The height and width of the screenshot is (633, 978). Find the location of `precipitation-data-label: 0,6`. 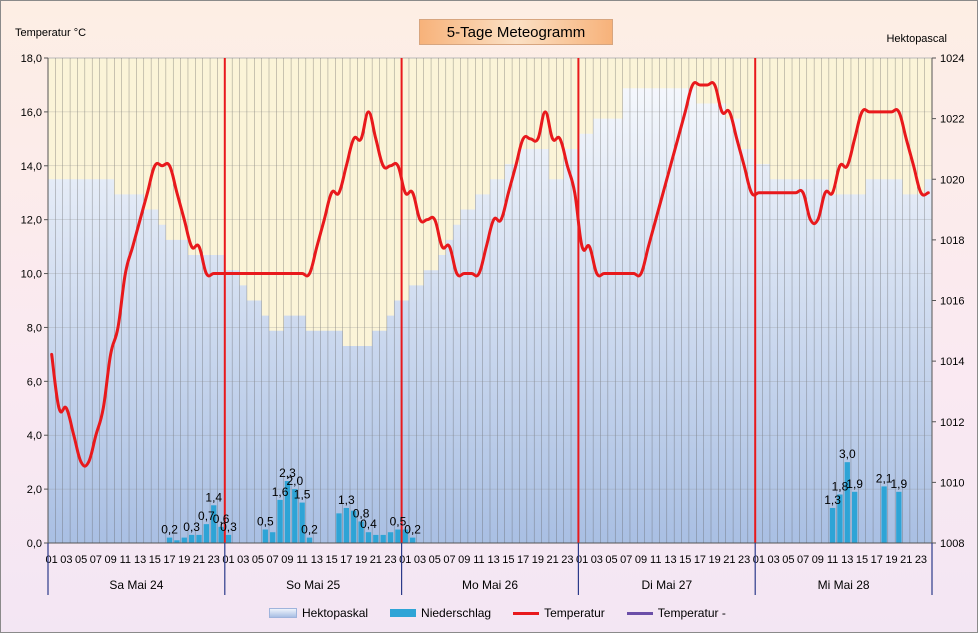

precipitation-data-label: 0,6 is located at coordinates (221, 519).